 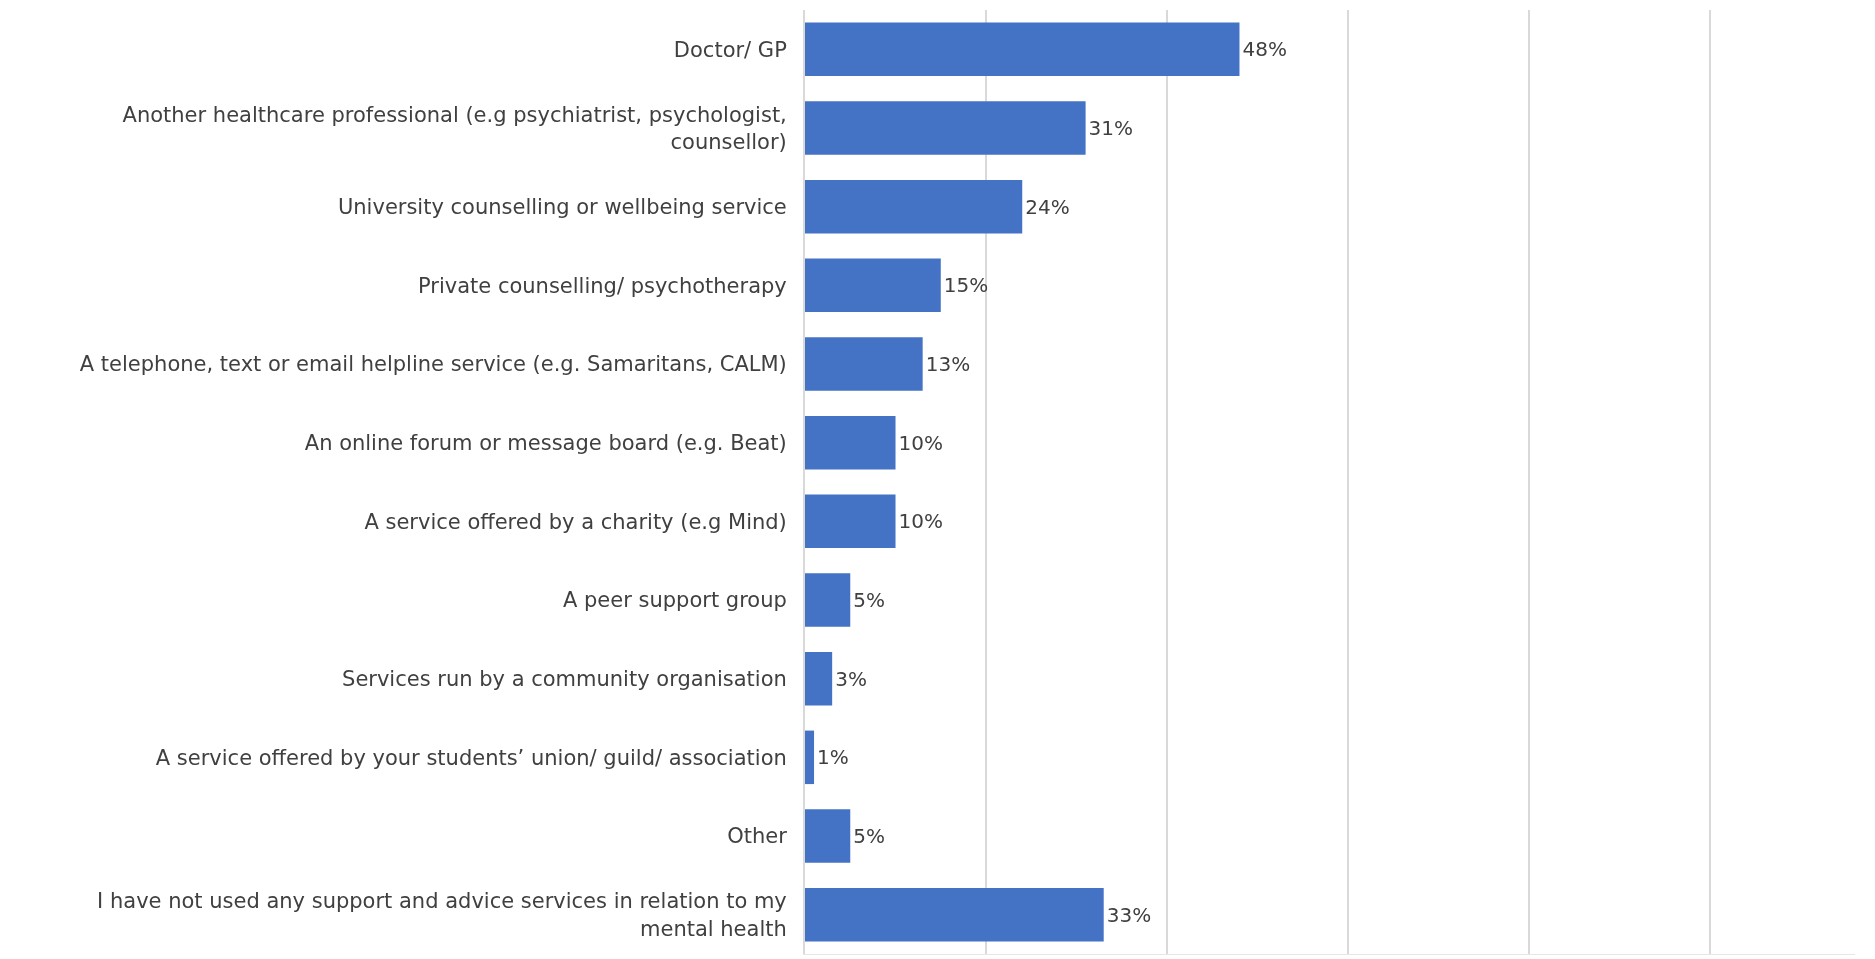 I want to click on data-label: 33%, so click(x=1129, y=914).